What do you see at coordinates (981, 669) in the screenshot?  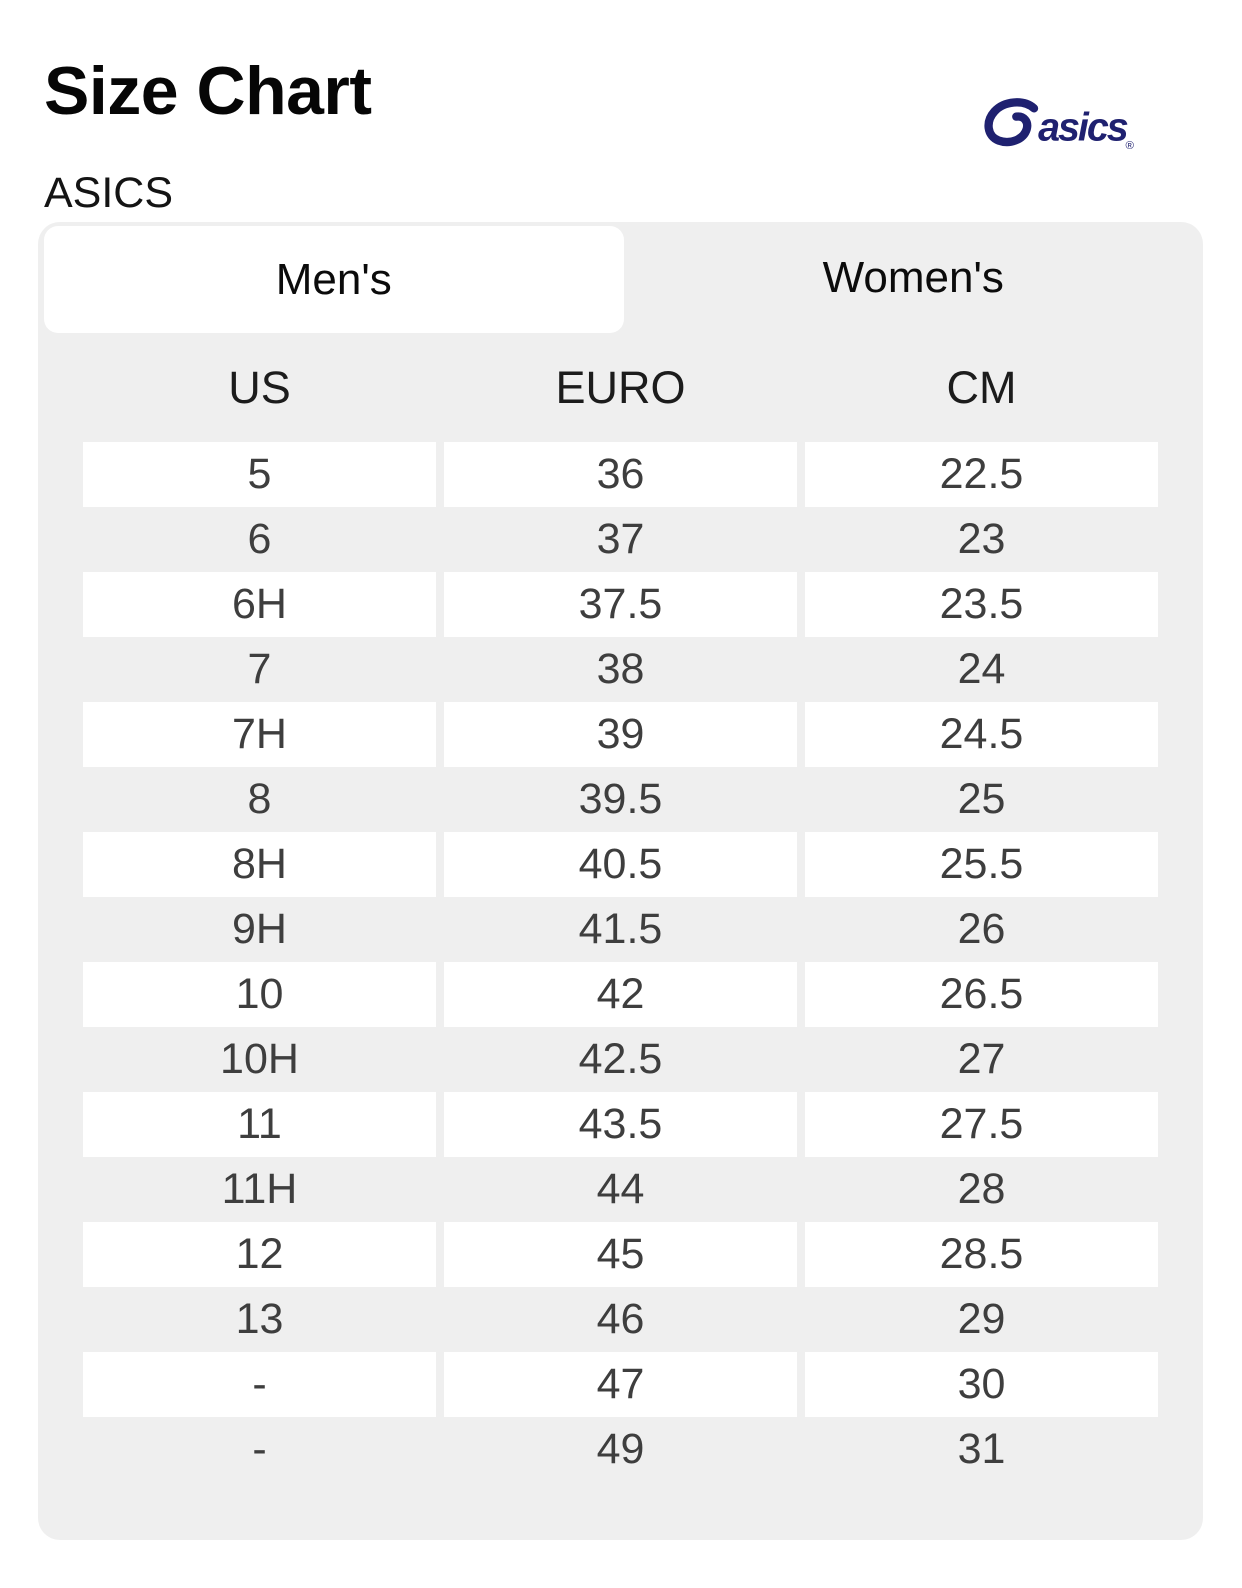 I see `table-cell-cm: 24` at bounding box center [981, 669].